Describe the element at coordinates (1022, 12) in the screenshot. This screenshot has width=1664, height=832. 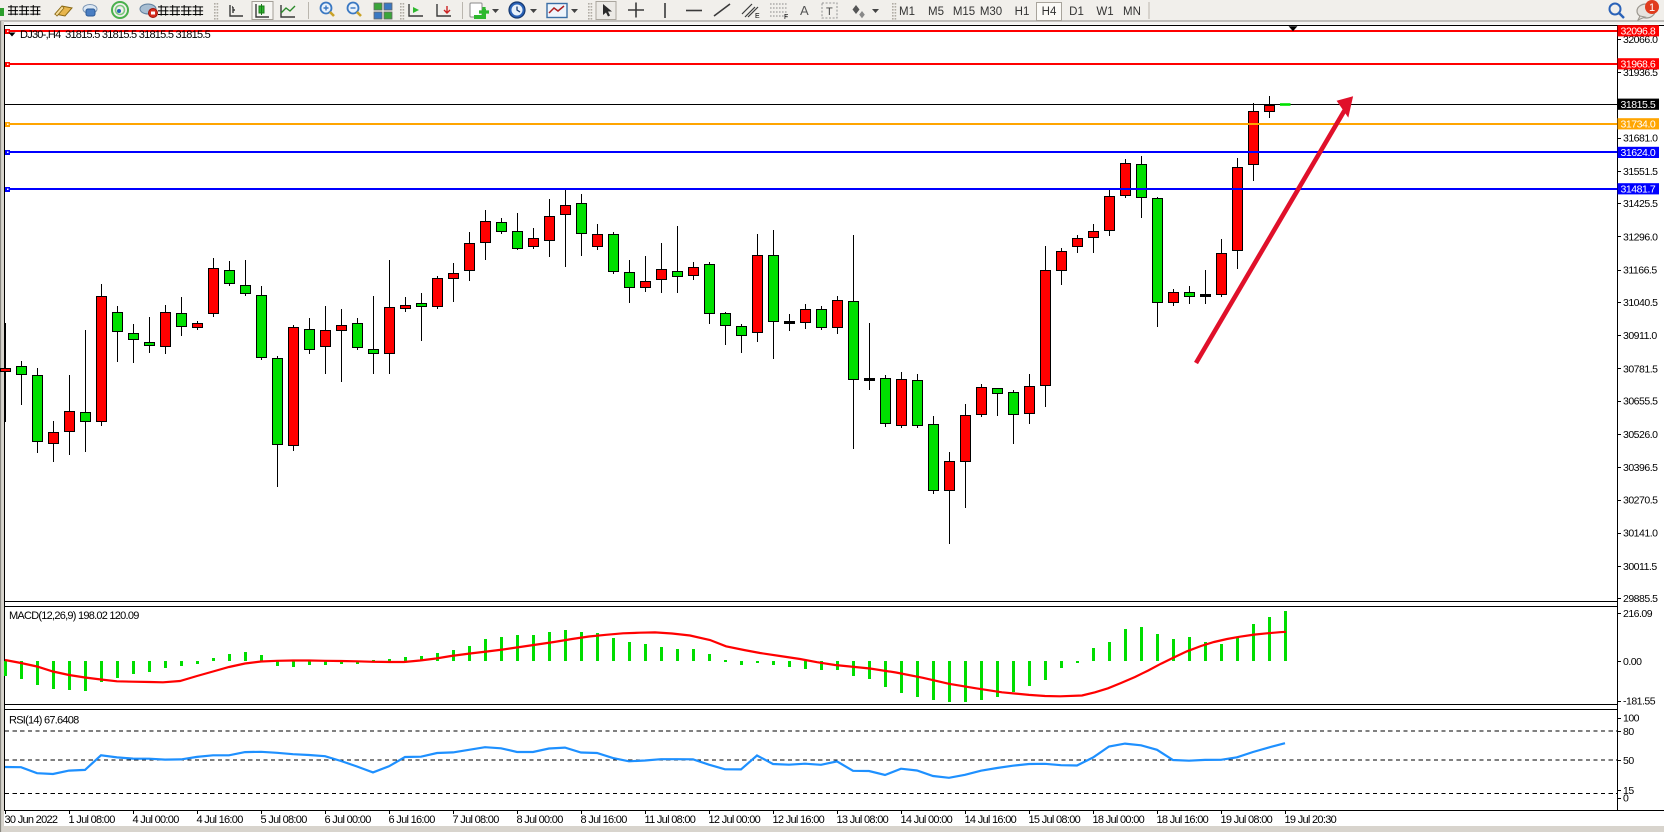
I see `svg-text: H1` at that location.